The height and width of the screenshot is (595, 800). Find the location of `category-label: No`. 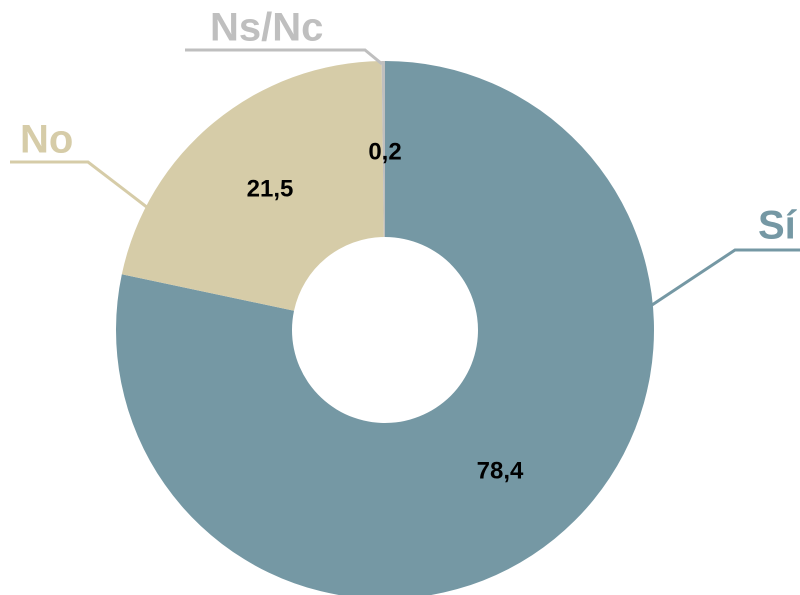

category-label: No is located at coordinates (46, 140).